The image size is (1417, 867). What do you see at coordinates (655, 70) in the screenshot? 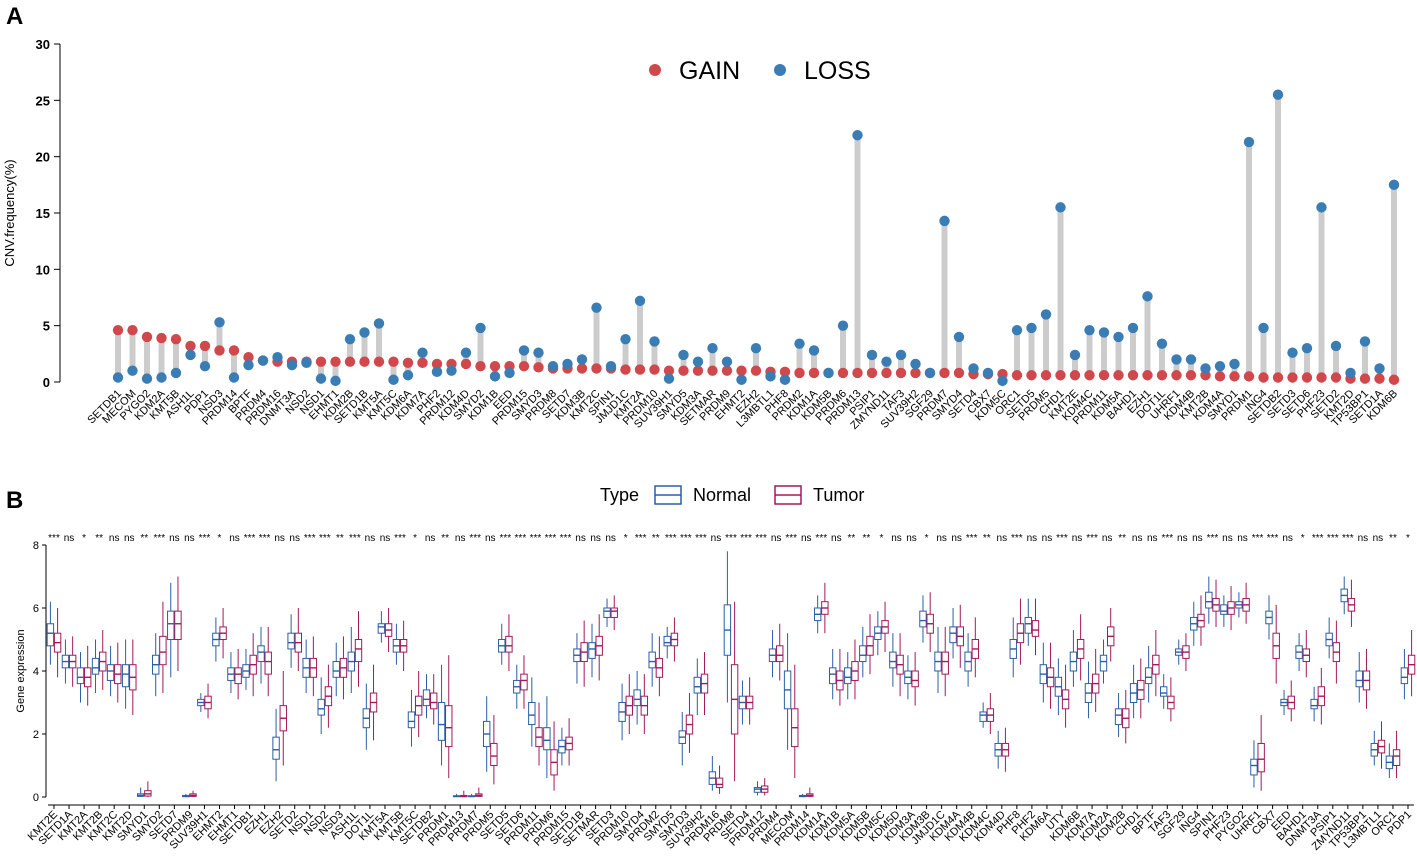
I see `legend-marker` at bounding box center [655, 70].